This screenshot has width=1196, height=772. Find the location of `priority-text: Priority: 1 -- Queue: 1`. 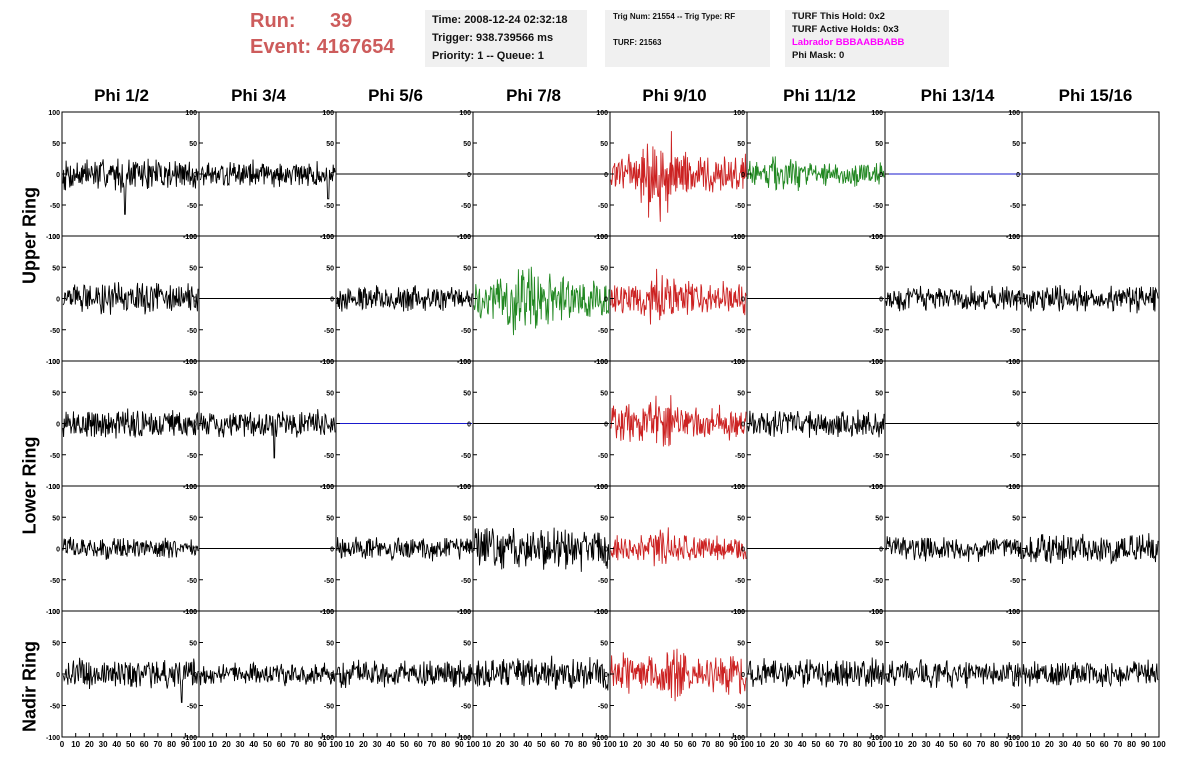

priority-text: Priority: 1 -- Queue: 1 is located at coordinates (488, 56).